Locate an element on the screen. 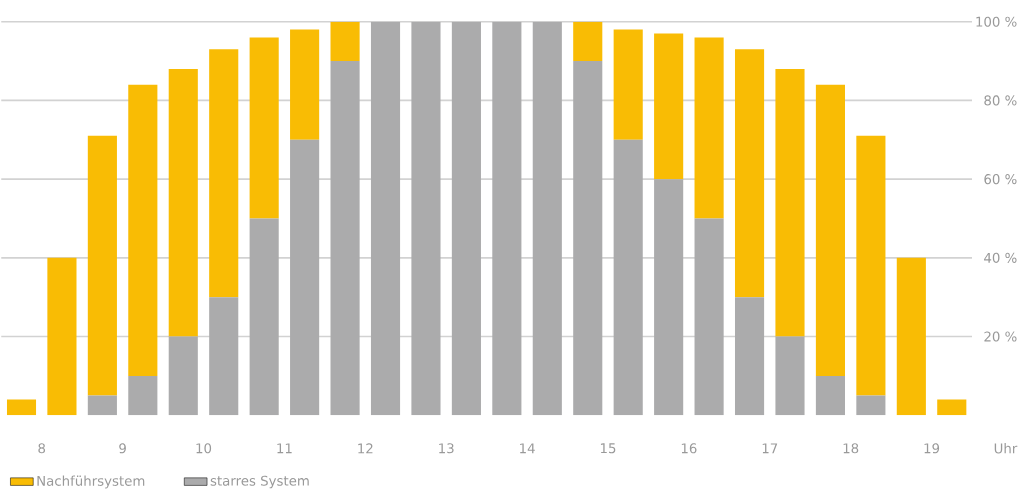  legend-label: Nachführsystem is located at coordinates (91, 482).